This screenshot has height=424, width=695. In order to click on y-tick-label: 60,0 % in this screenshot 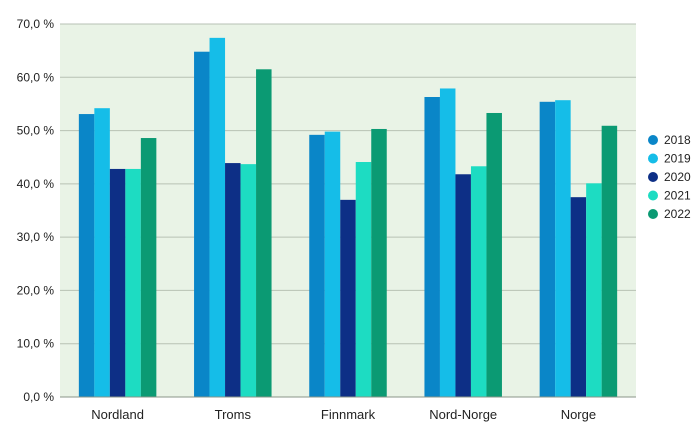, I will do `click(36, 77)`.